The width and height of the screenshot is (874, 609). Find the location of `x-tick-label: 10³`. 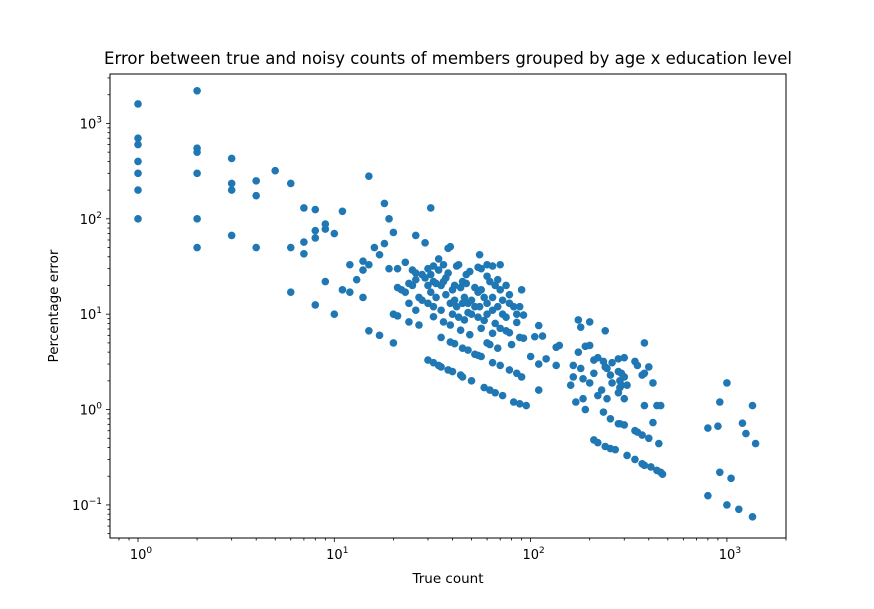

x-tick-label: 10³ is located at coordinates (730, 554).